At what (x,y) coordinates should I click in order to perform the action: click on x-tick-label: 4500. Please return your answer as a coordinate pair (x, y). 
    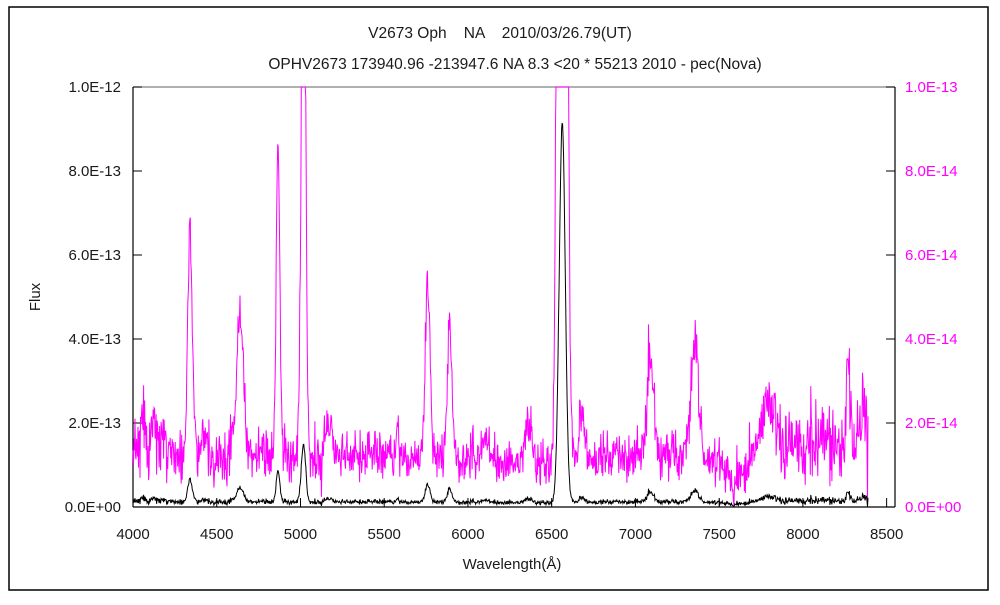
    Looking at the image, I should click on (216, 534).